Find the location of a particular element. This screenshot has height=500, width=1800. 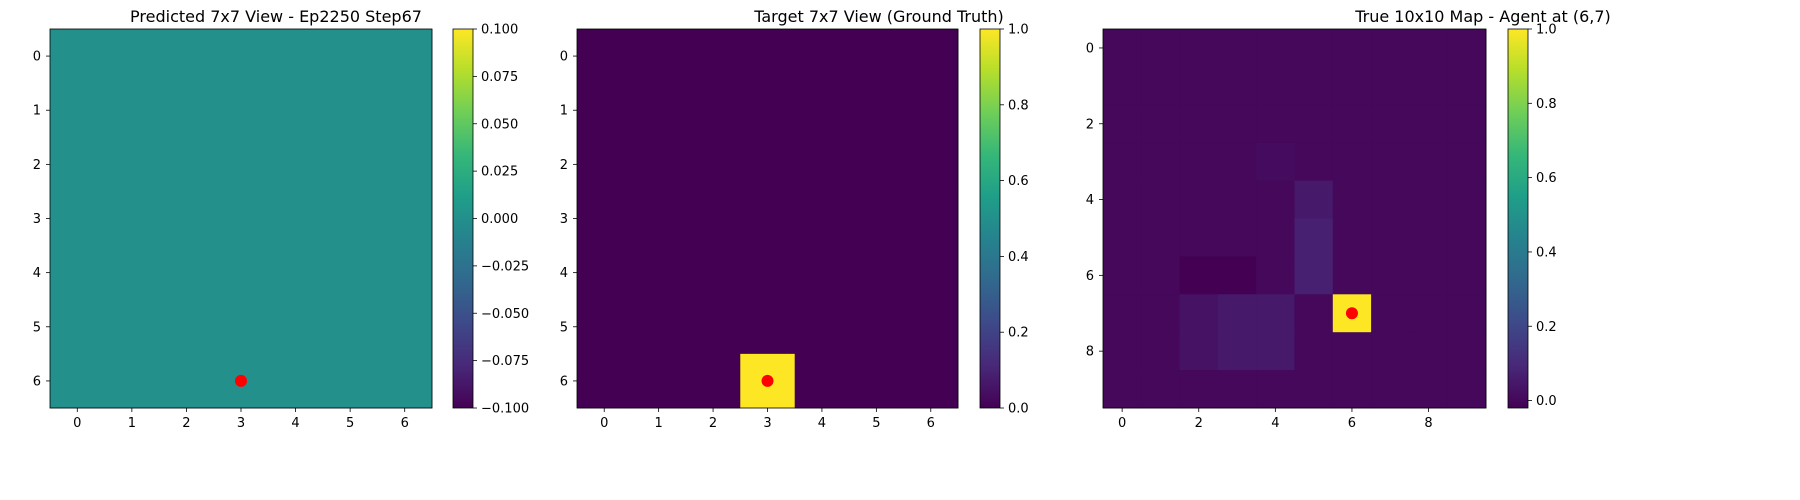

colorbar-tick-label: 0.100 is located at coordinates (499, 30).